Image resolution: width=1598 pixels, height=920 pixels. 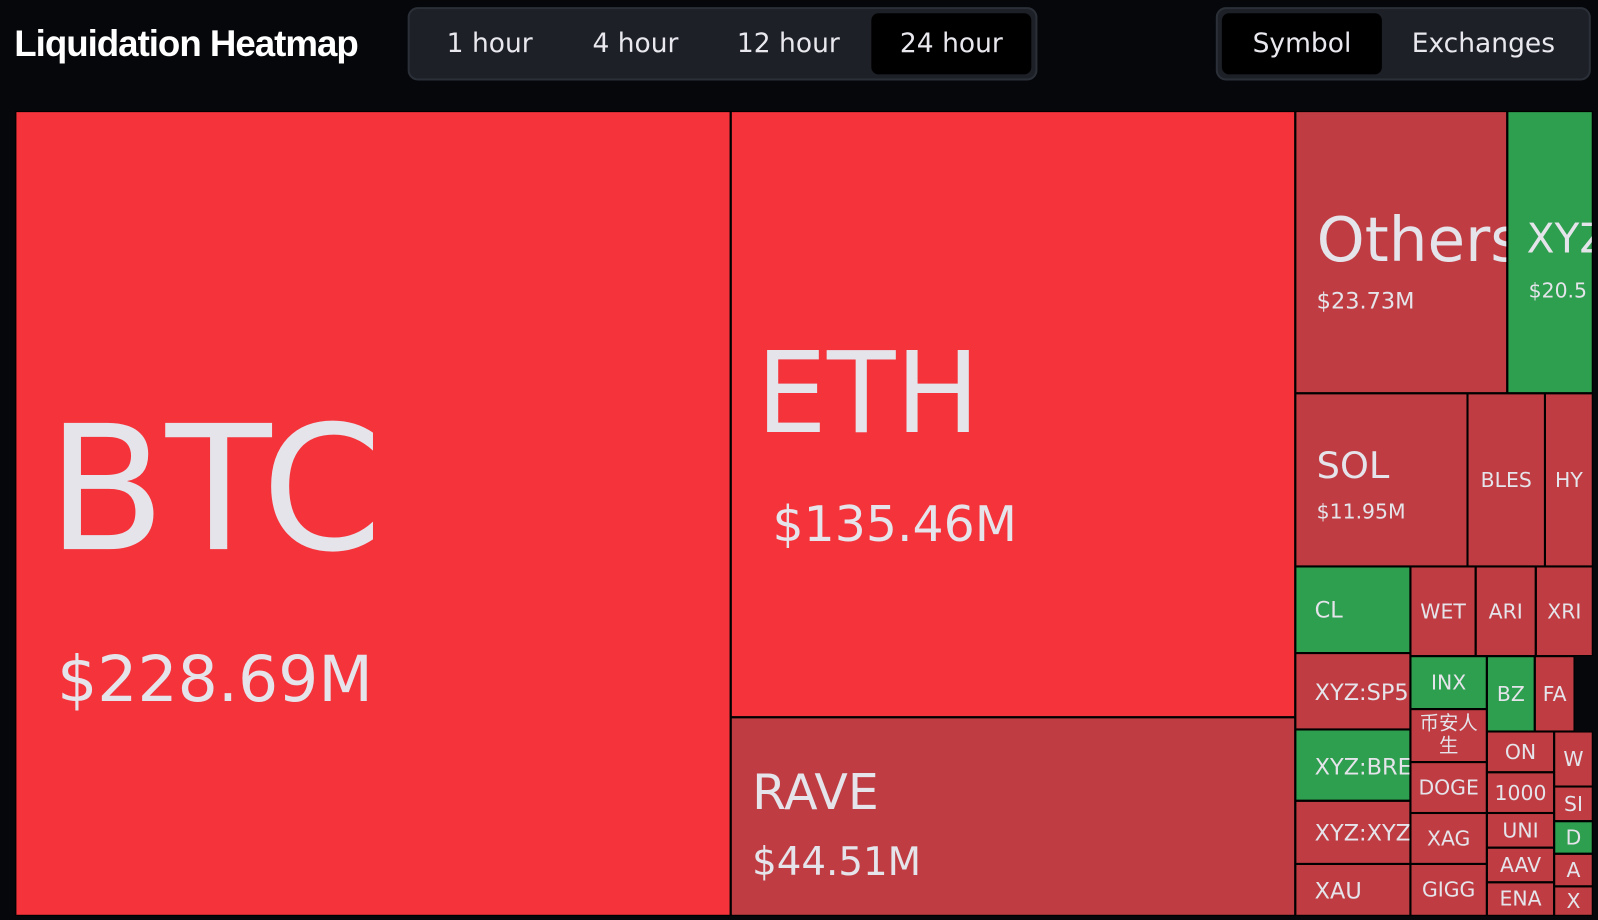 I want to click on heatmap-tile: 1000, so click(x=1520, y=793).